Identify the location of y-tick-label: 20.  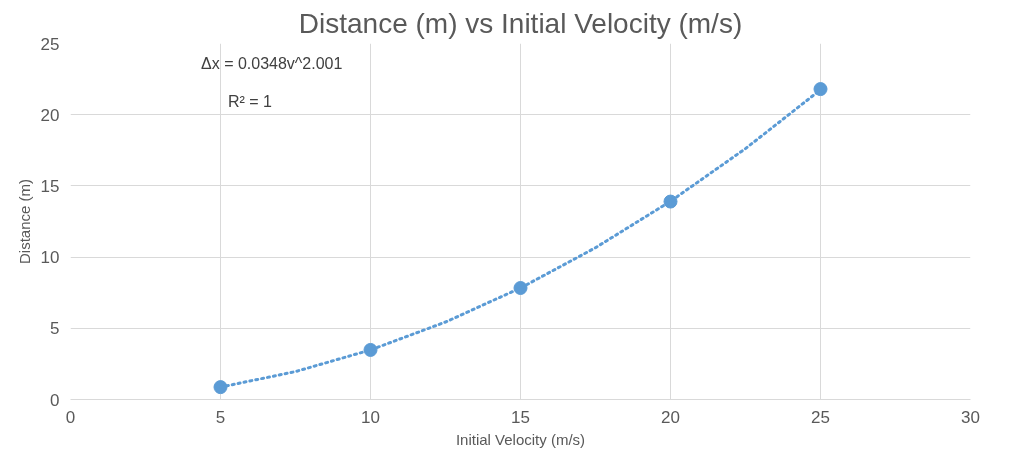
(50, 115).